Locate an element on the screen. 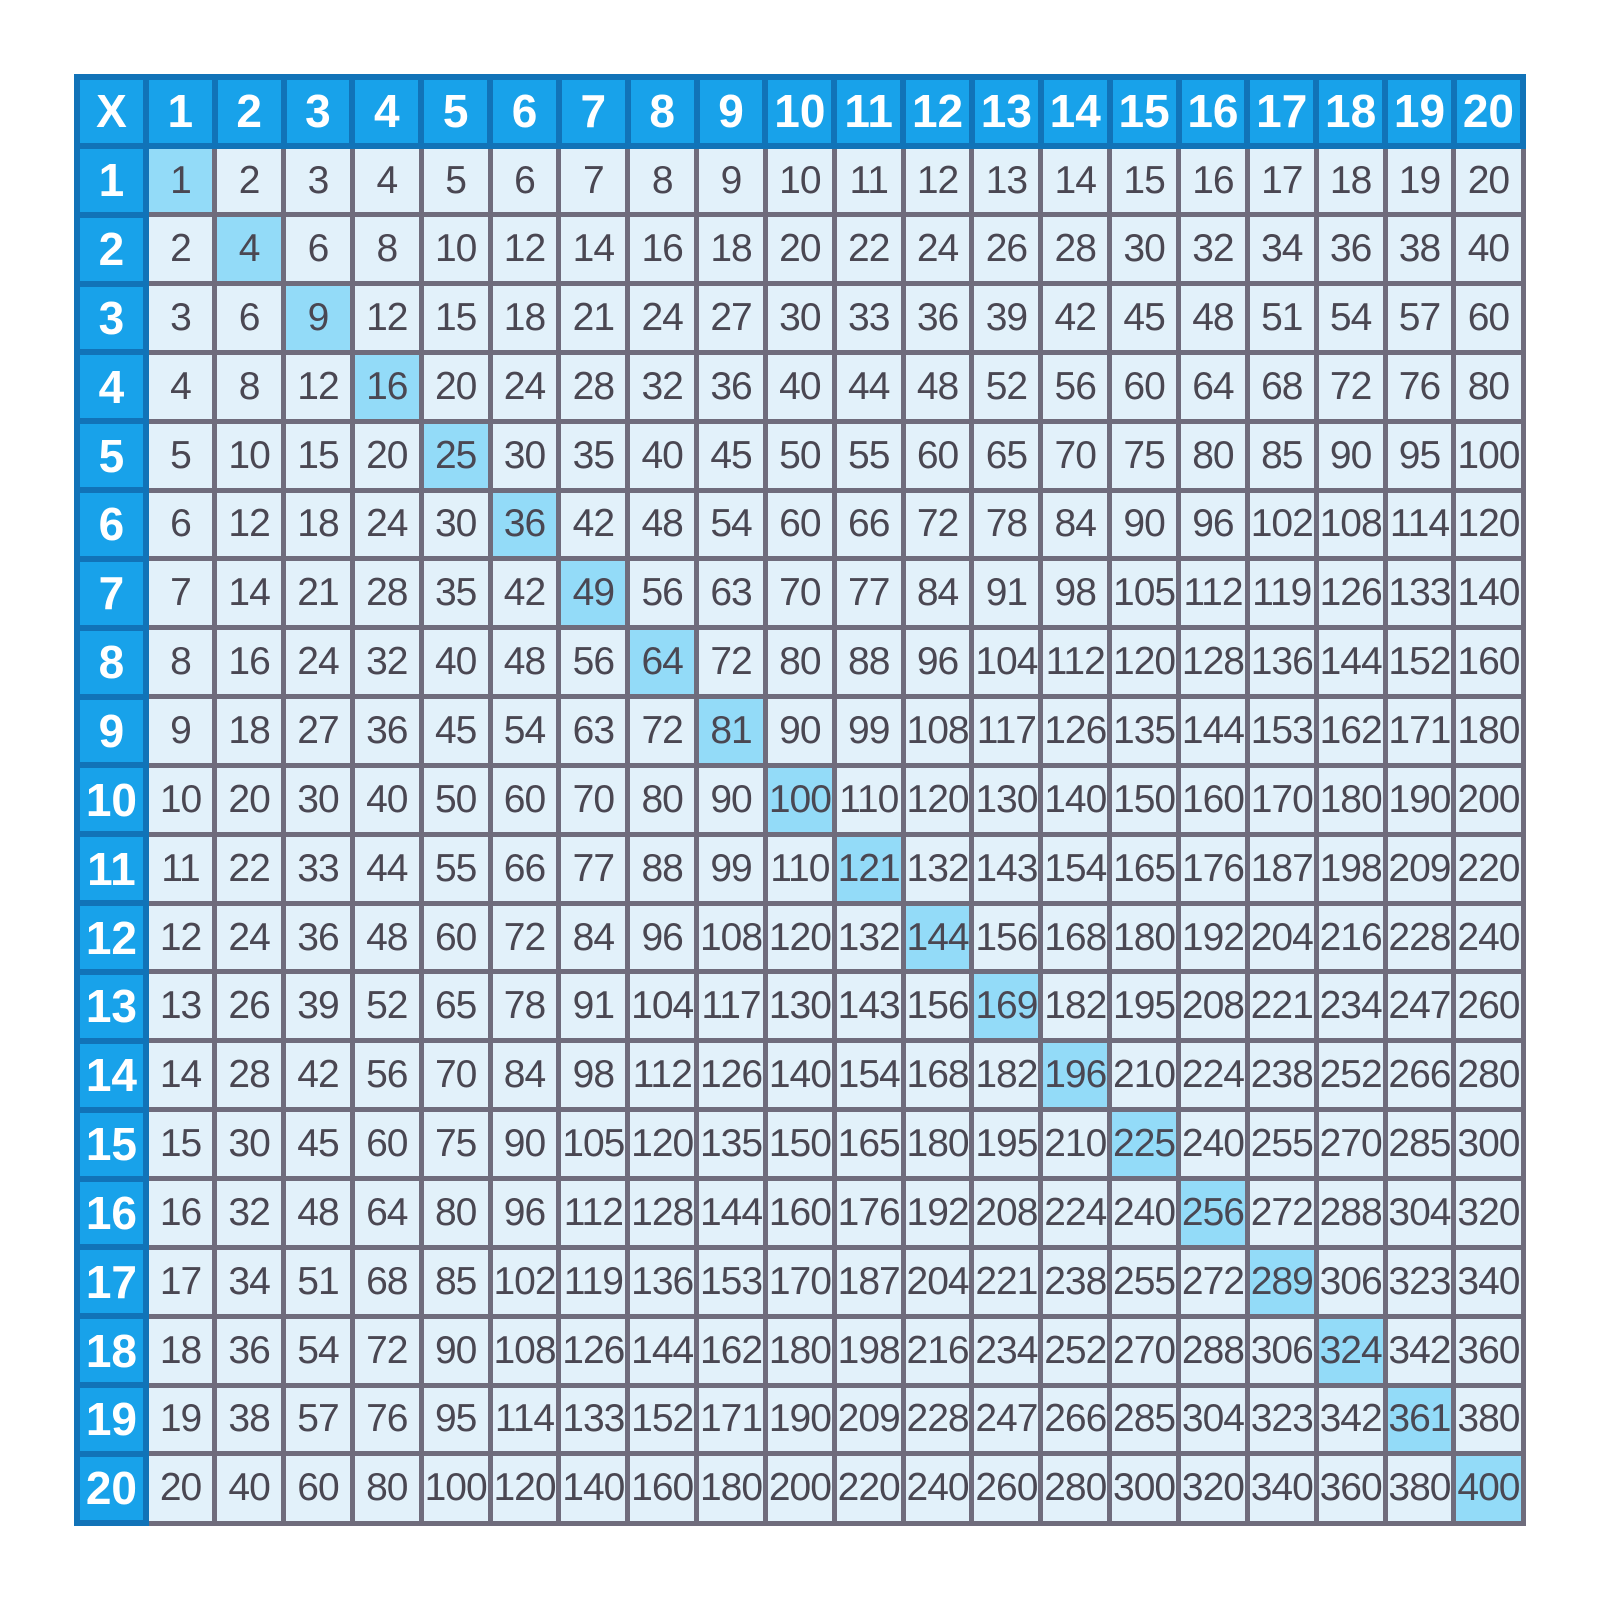  product-cell: 133 is located at coordinates (1419, 593).